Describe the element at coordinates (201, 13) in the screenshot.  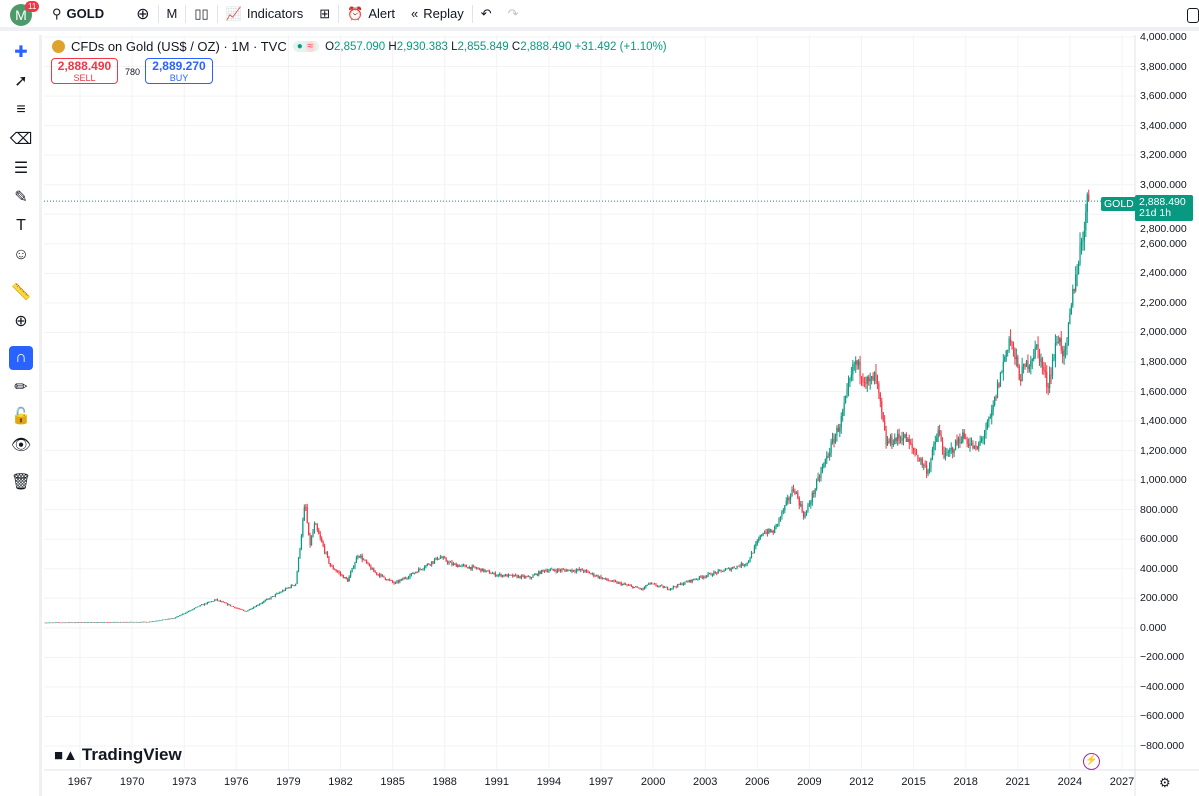
I see `chart-type-button: ▯▯` at that location.